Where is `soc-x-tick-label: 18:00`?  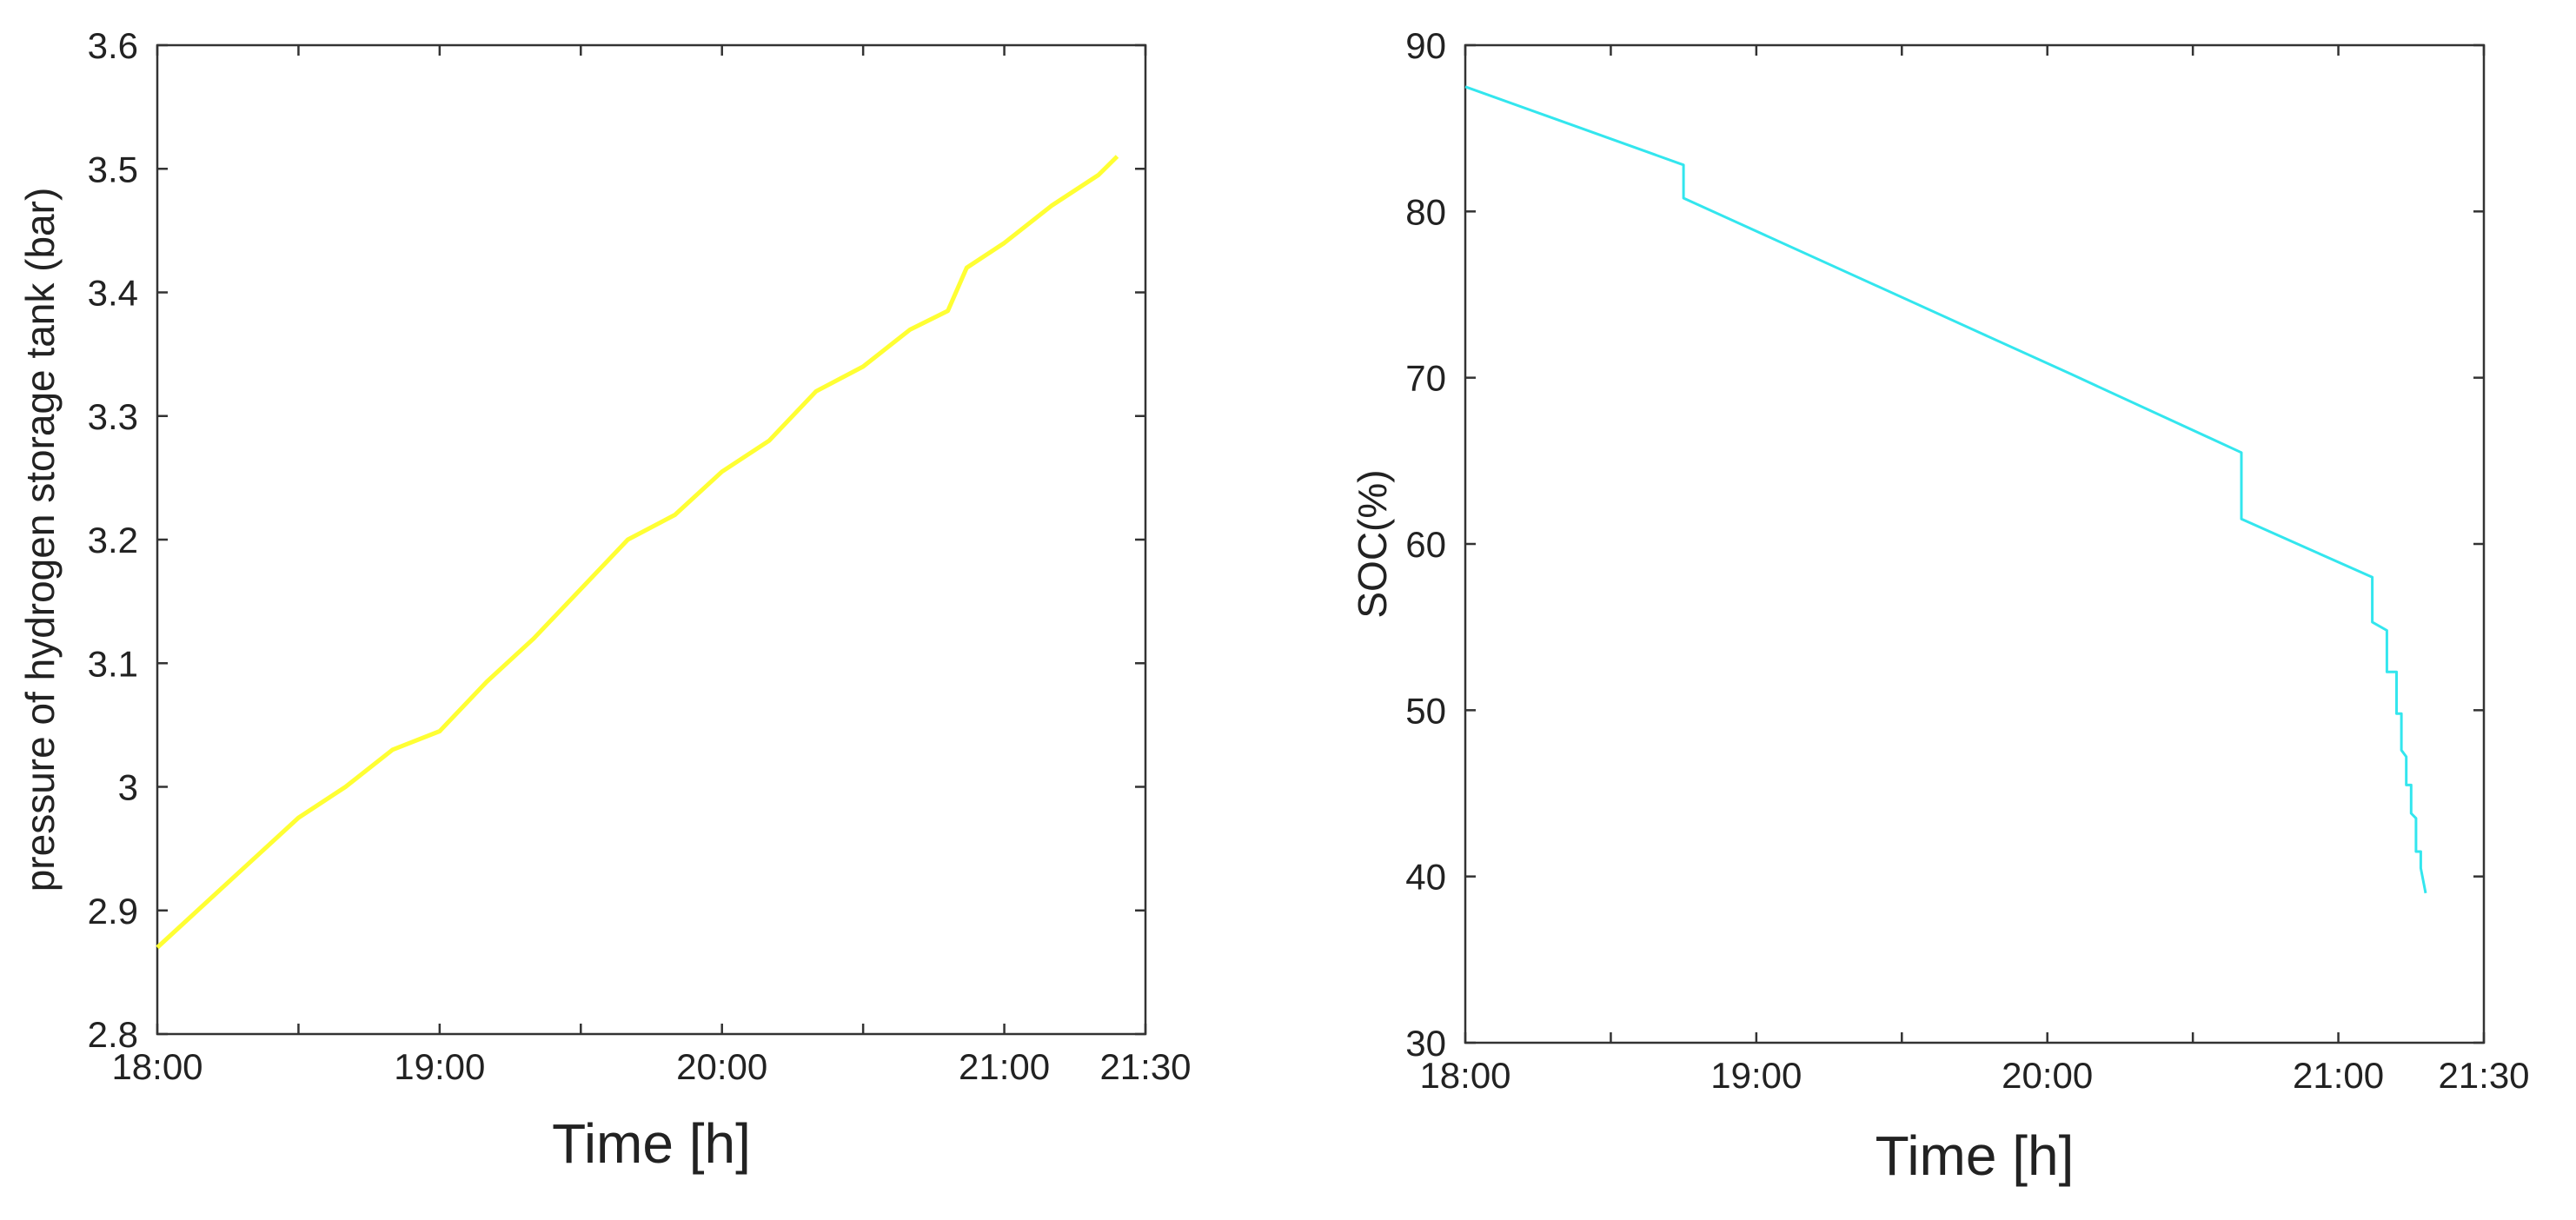 soc-x-tick-label: 18:00 is located at coordinates (1464, 1075).